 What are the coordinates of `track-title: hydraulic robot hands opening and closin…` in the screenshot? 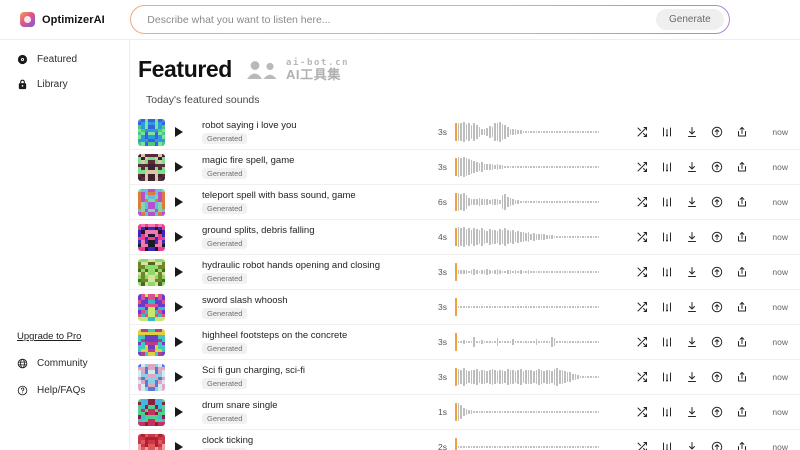 It's located at (291, 265).